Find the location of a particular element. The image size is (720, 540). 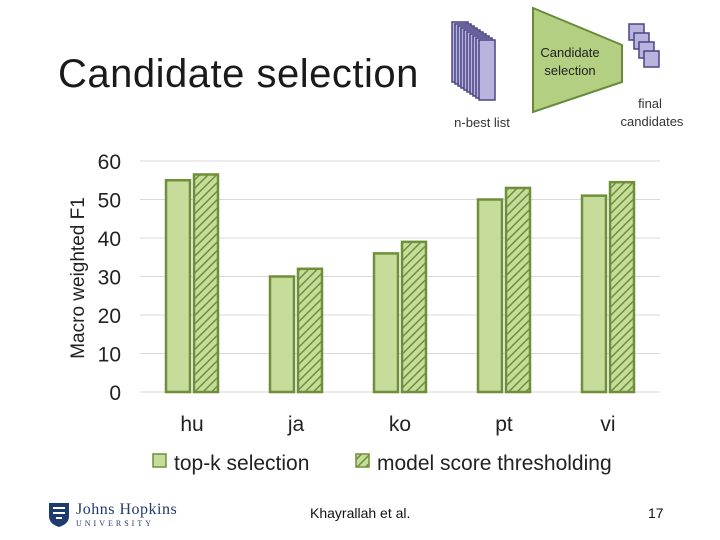

bar-pt-model-score is located at coordinates (518, 290).